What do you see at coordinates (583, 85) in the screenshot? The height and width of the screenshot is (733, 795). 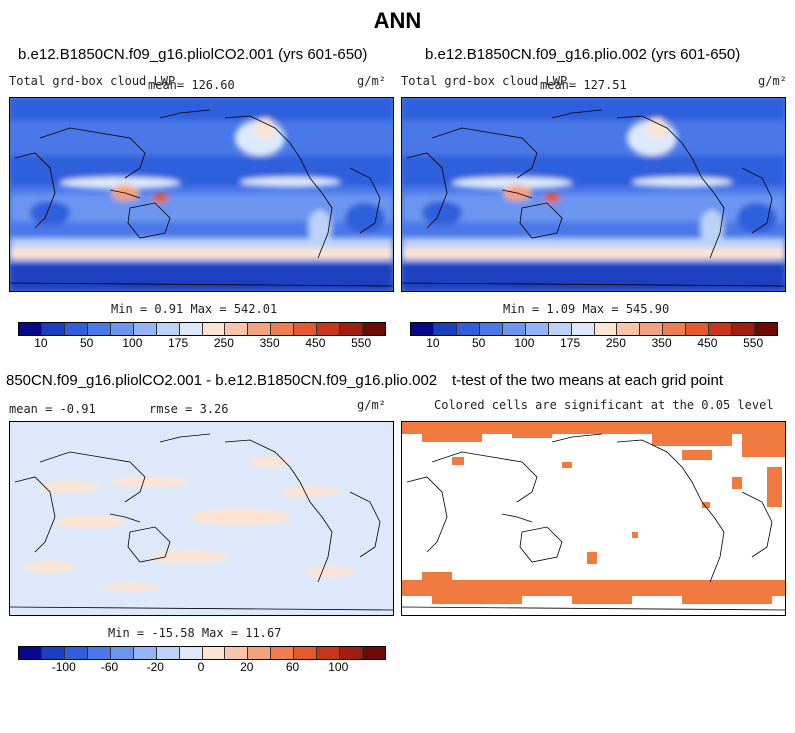 I see `top-right-mean-label: mean= 127.51` at bounding box center [583, 85].